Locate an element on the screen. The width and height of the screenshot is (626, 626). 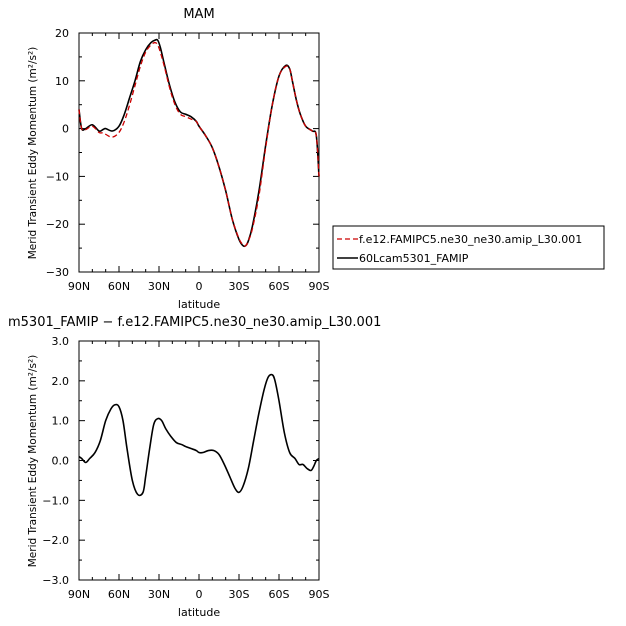
y-tick-label: 1.0 is located at coordinates (61, 421).